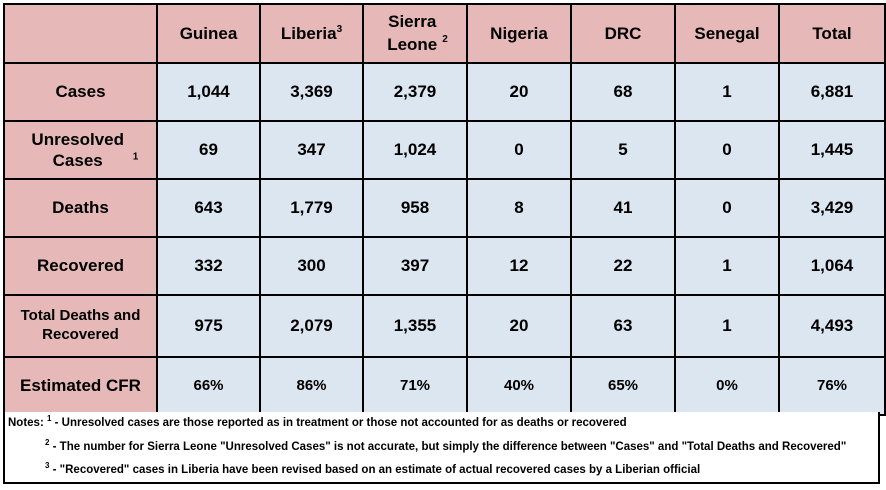 Image resolution: width=886 pixels, height=490 pixels. Describe the element at coordinates (415, 326) in the screenshot. I see `table-cell: 1,355` at that location.